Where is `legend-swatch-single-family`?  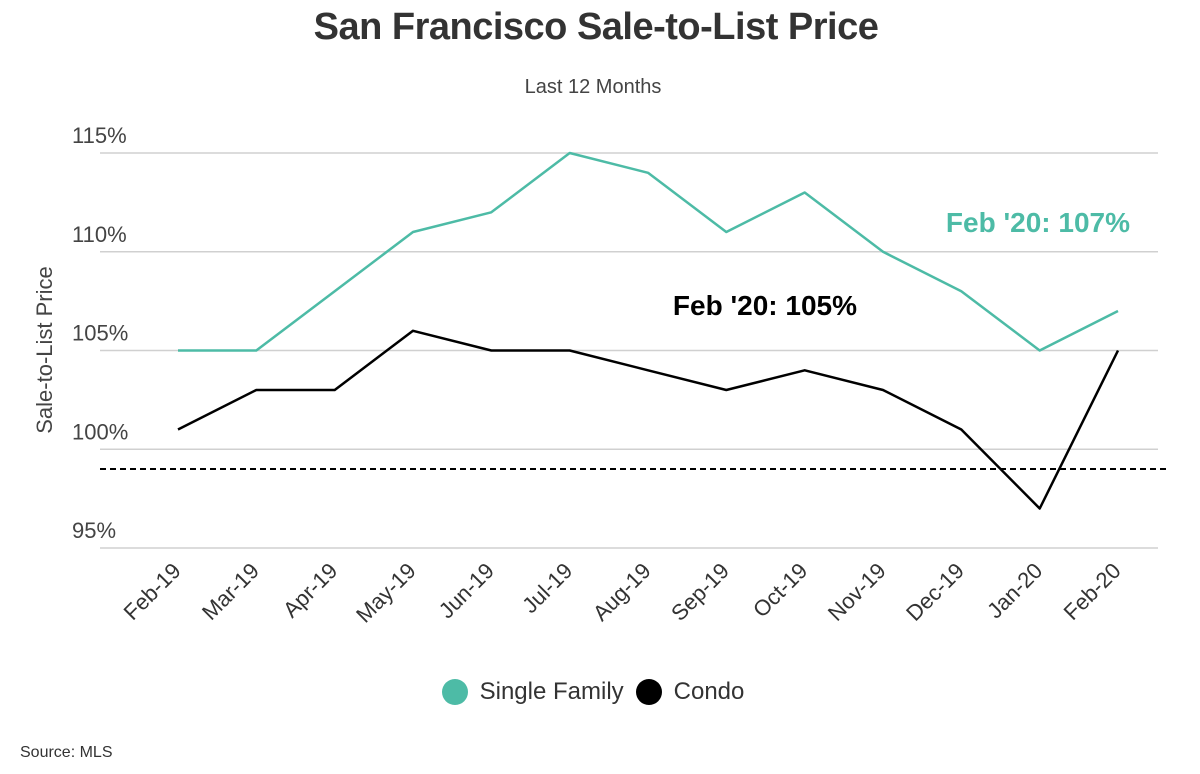 legend-swatch-single-family is located at coordinates (454, 692).